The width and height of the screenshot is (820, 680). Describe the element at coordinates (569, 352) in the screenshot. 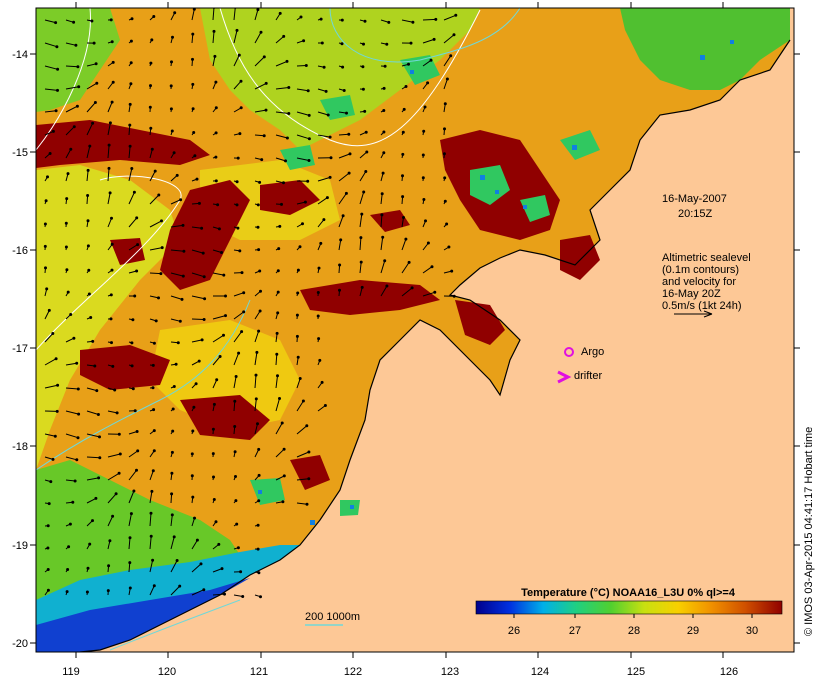

I see `argo-marker` at that location.